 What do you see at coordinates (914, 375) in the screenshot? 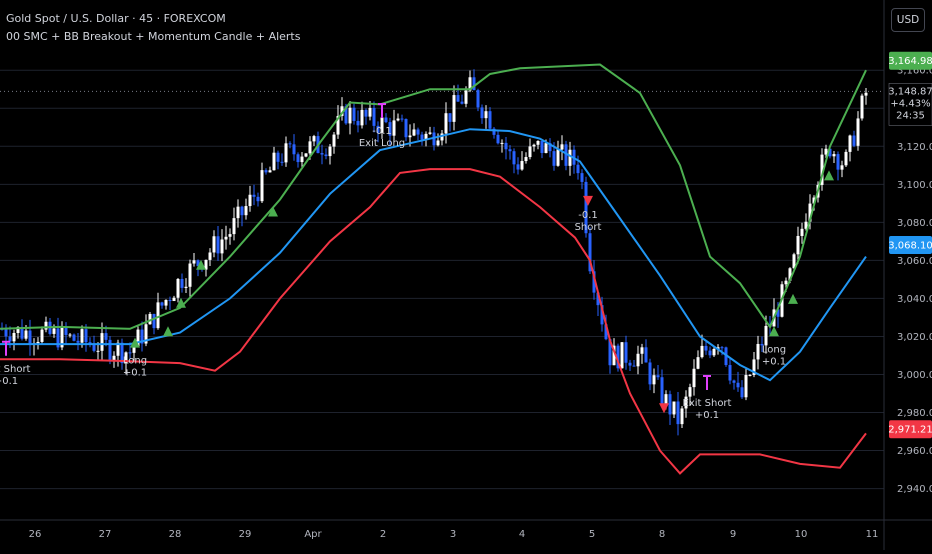
I see `price-tick-label: 3,000.00` at bounding box center [914, 375].